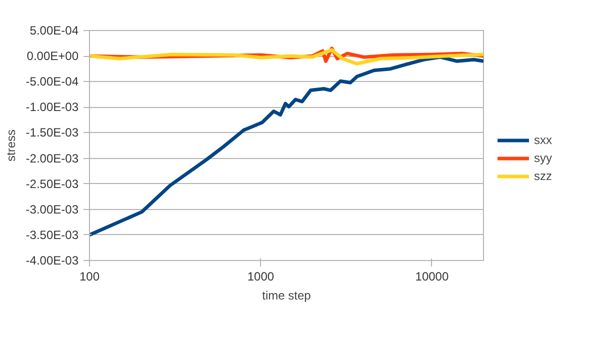 The image size is (605, 340). I want to click on legend-label: szz, so click(543, 175).